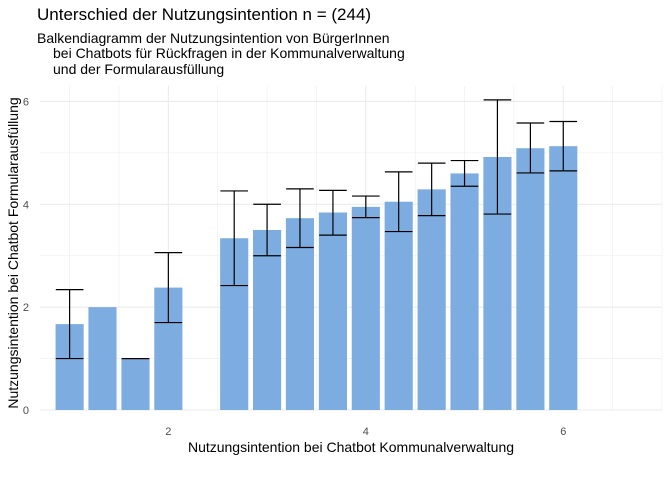 The height and width of the screenshot is (480, 672). Describe the element at coordinates (26, 411) in the screenshot. I see `y-tick-label: 0` at that location.